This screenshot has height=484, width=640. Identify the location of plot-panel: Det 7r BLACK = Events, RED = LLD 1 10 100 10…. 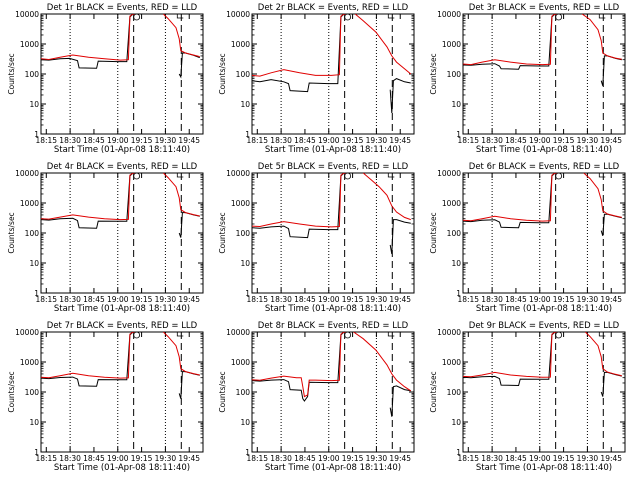
(105, 397).